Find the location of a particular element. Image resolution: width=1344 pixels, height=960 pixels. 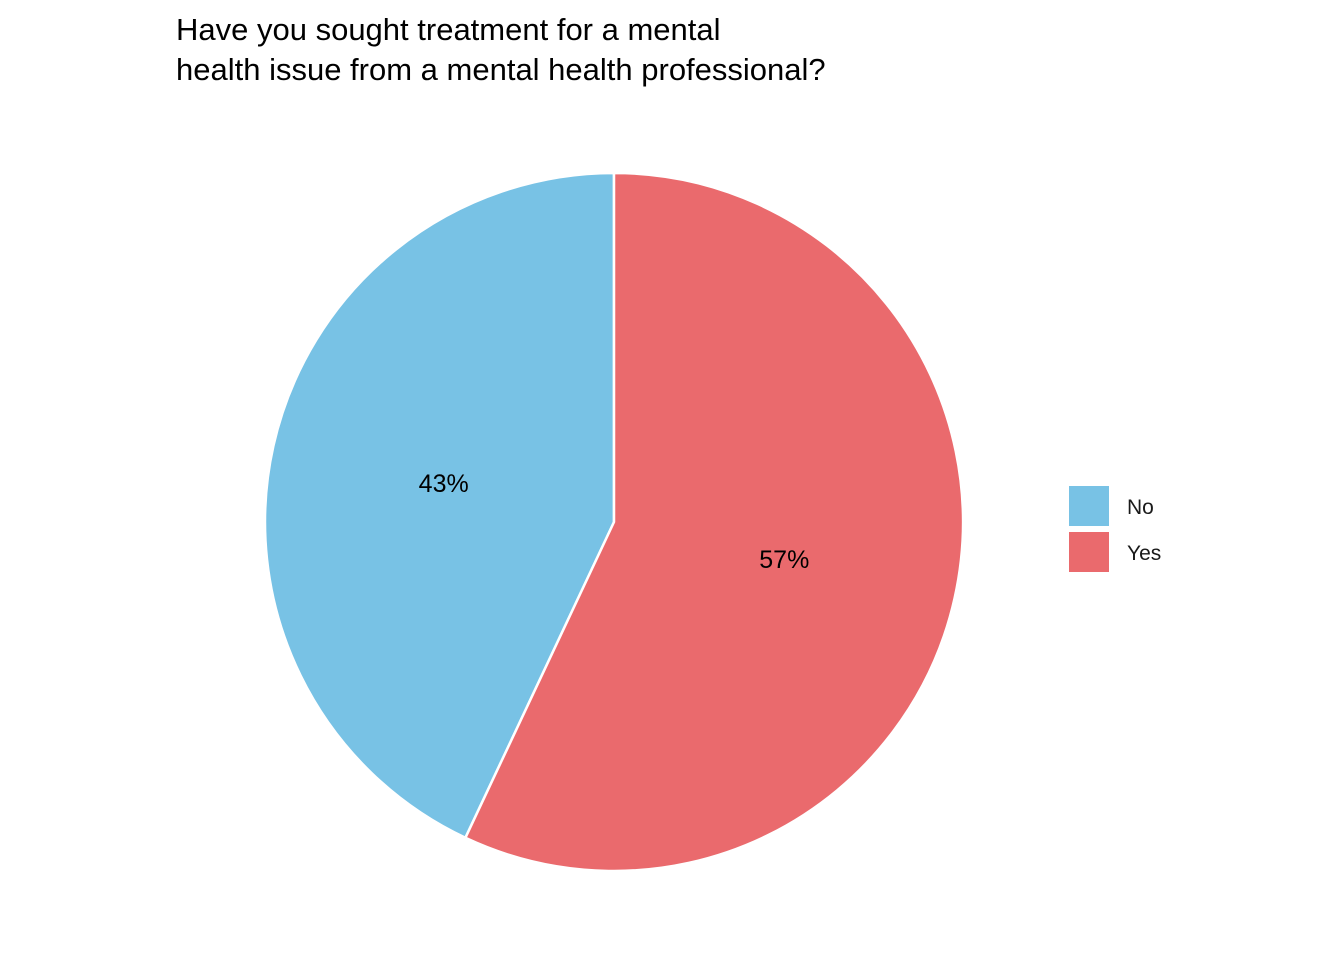

legend-swatch-no is located at coordinates (1089, 506).